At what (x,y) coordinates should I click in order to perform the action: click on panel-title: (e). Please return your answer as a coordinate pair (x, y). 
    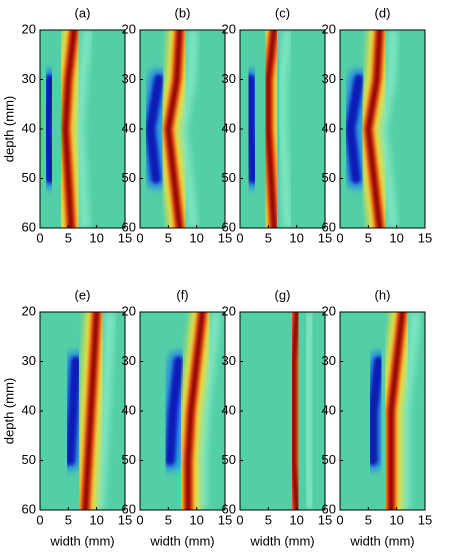
    Looking at the image, I should click on (83, 294).